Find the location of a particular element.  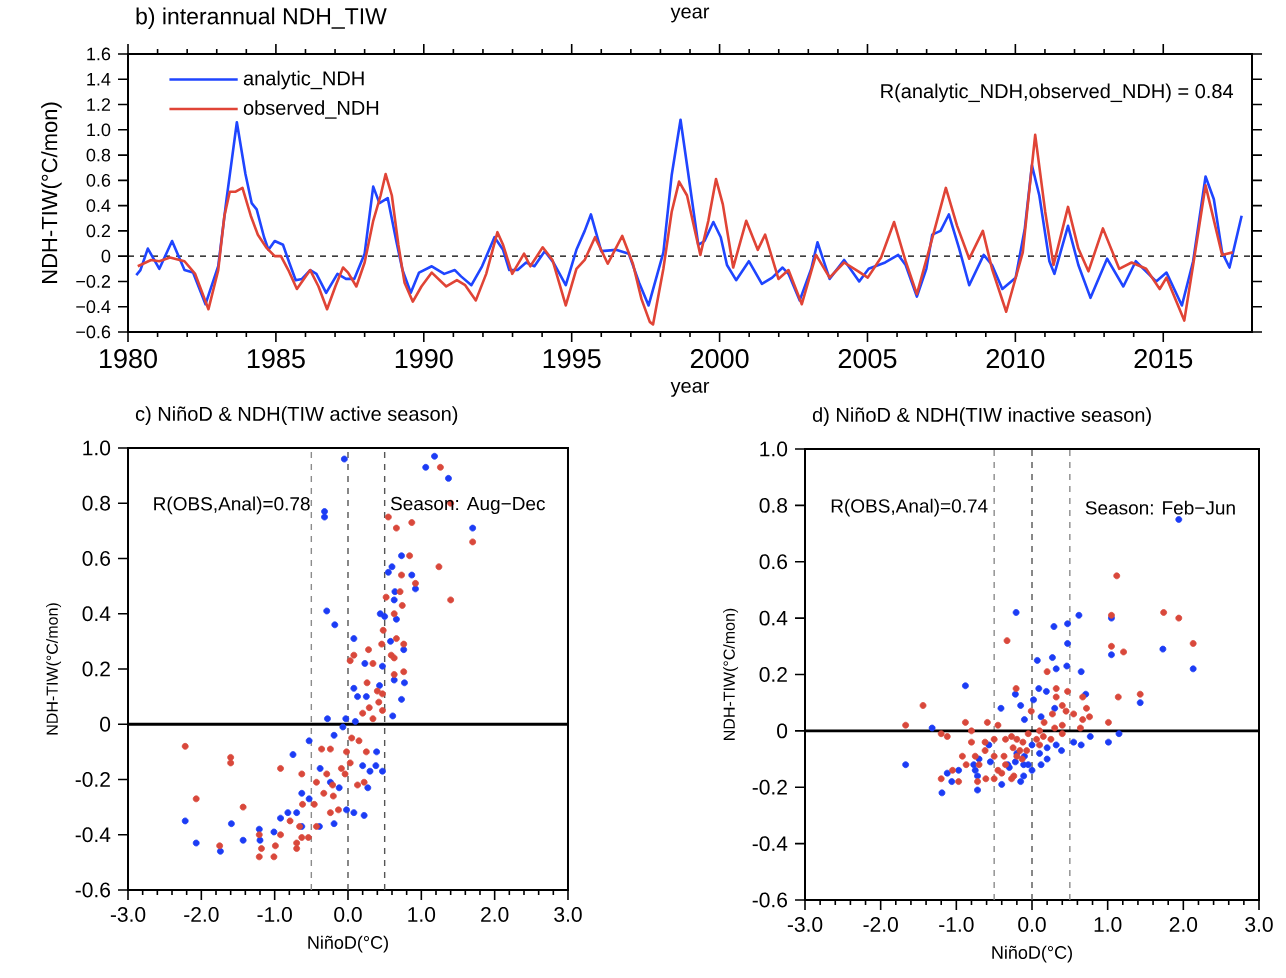

y-tick-label: −0.6 is located at coordinates (93, 332).